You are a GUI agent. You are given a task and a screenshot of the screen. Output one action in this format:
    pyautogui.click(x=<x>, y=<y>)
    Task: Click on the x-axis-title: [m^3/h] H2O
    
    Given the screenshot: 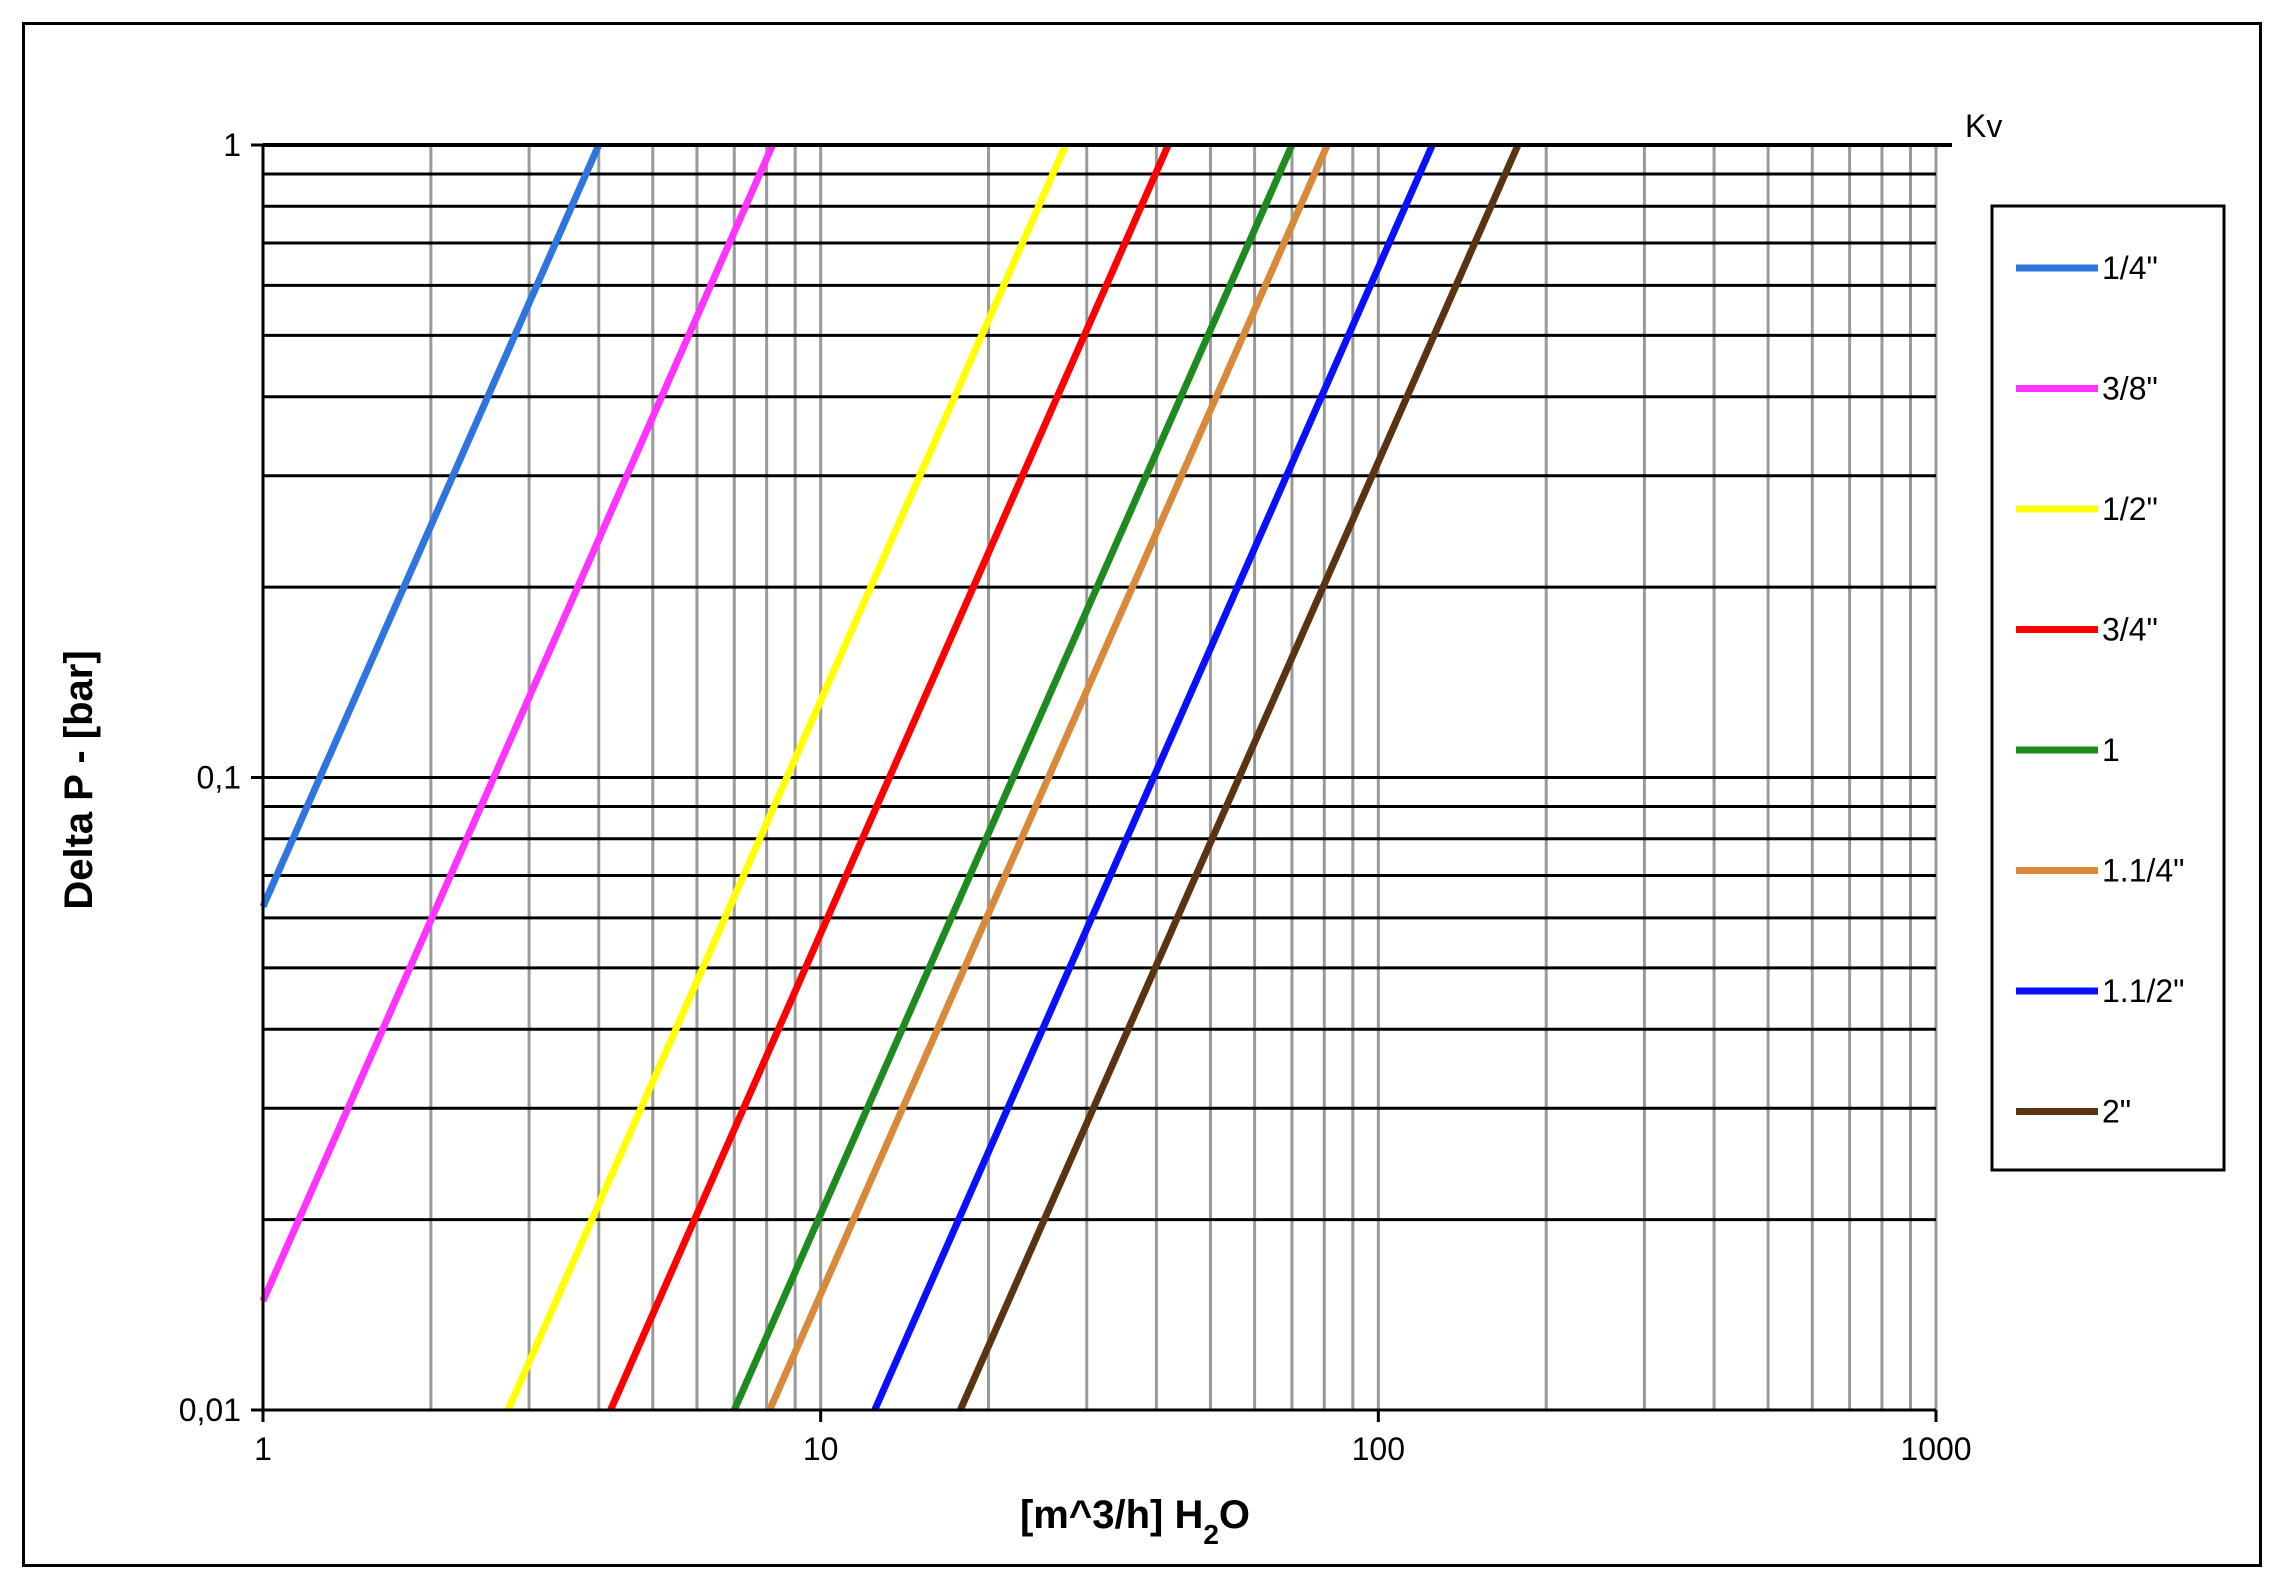 What is the action you would take?
    pyautogui.click(x=1135, y=1521)
    